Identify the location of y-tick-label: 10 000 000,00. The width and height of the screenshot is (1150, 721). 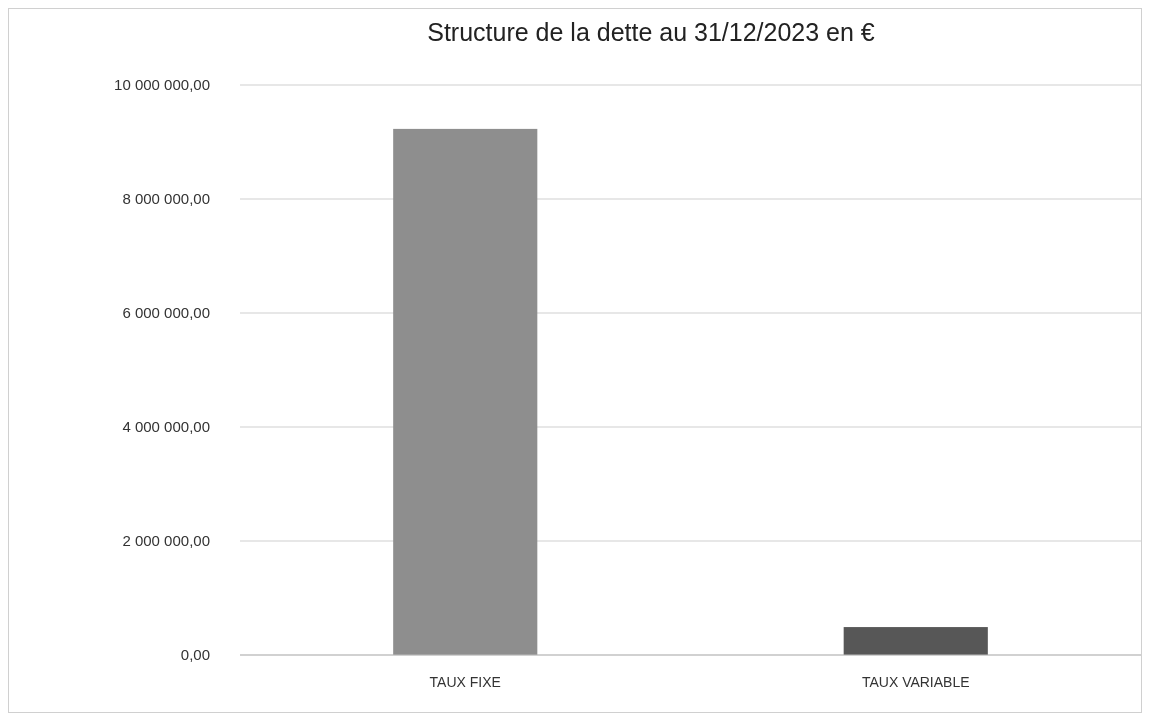
(162, 85).